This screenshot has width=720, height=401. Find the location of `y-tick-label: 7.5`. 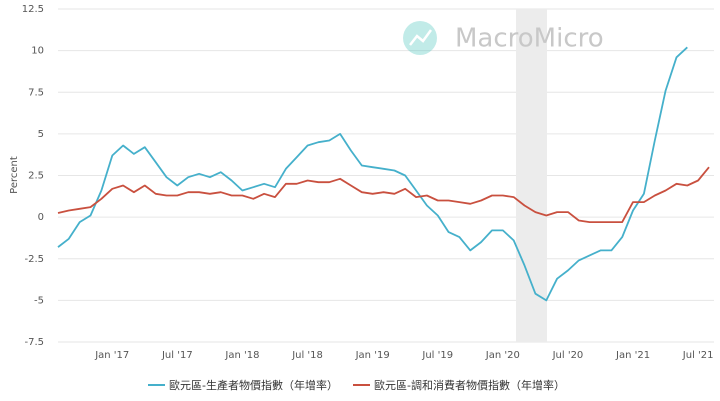

y-tick-label: 7.5 is located at coordinates (36, 92).